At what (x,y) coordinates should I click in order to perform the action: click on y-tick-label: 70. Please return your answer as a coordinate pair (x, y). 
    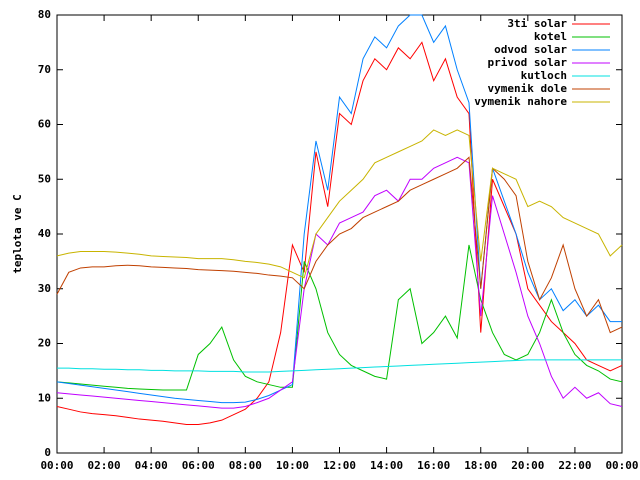
    Looking at the image, I should click on (44, 69).